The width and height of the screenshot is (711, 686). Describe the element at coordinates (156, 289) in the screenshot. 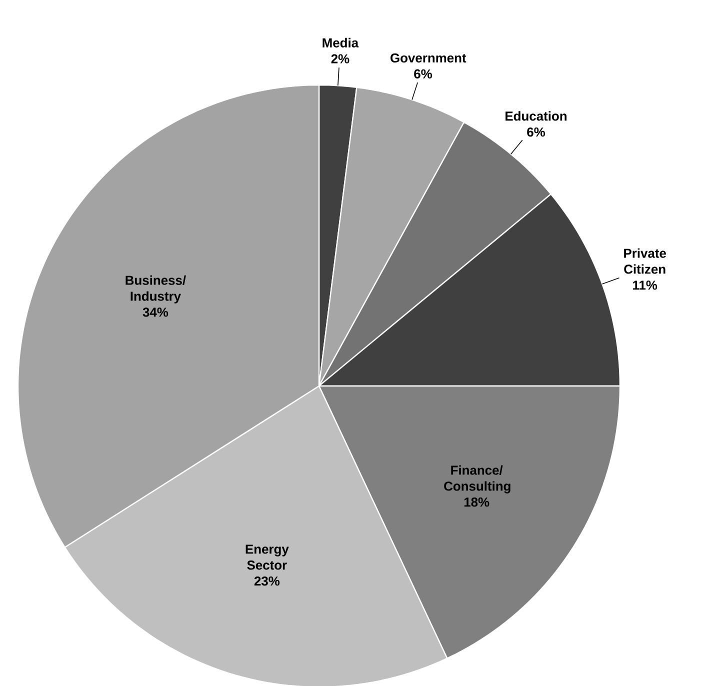

I see `slice-label: Business/ Industry` at that location.